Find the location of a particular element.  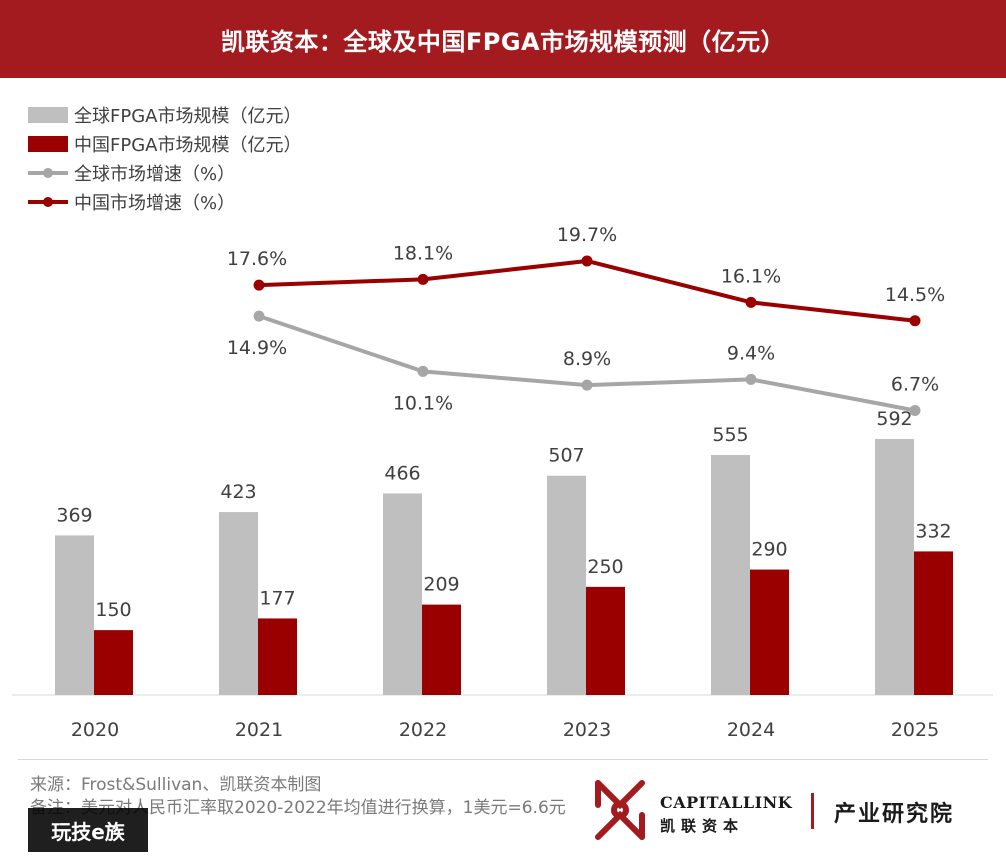

data-label-global-size: 555 is located at coordinates (730, 435).